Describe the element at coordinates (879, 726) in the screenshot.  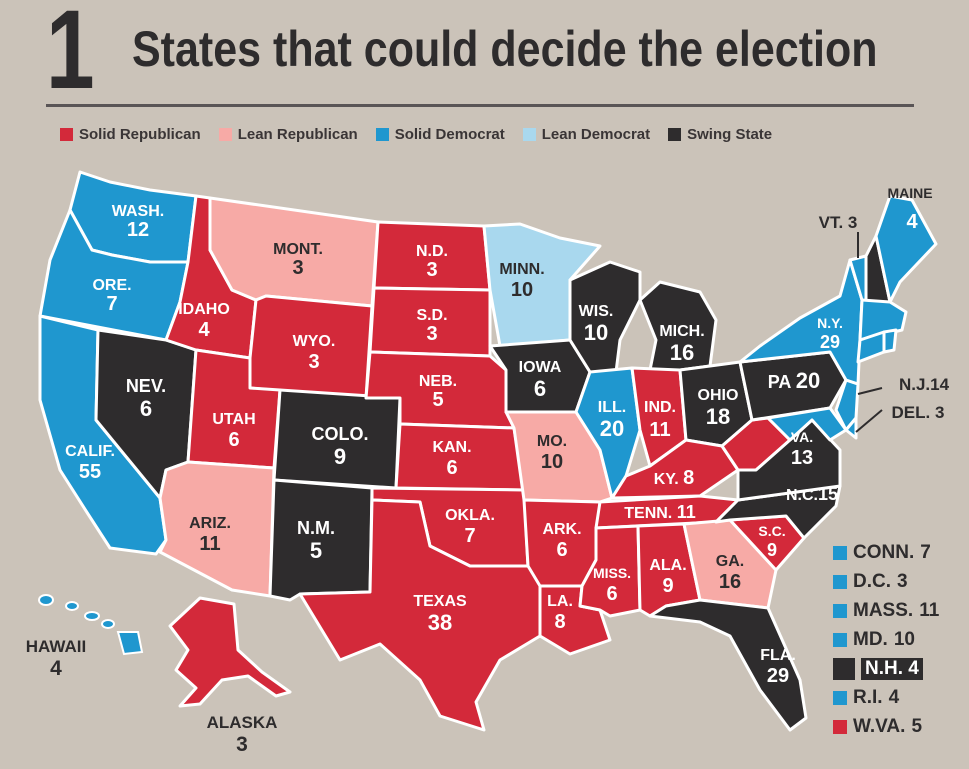
I see `small-state-name: W.VA.` at that location.